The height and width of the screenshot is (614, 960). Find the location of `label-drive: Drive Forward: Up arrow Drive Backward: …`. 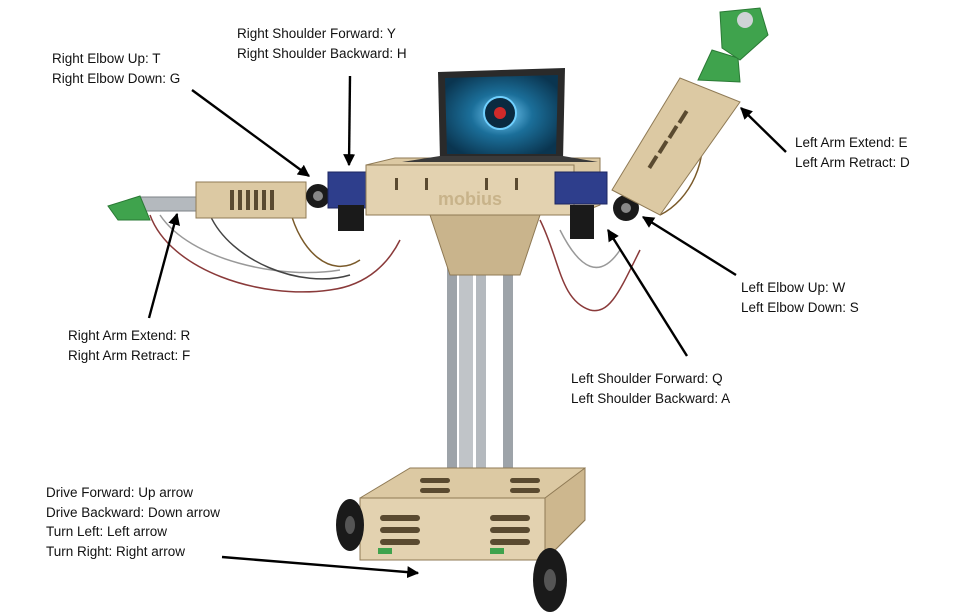

label-drive: Drive Forward: Up arrow Drive Backward: … is located at coordinates (133, 522).